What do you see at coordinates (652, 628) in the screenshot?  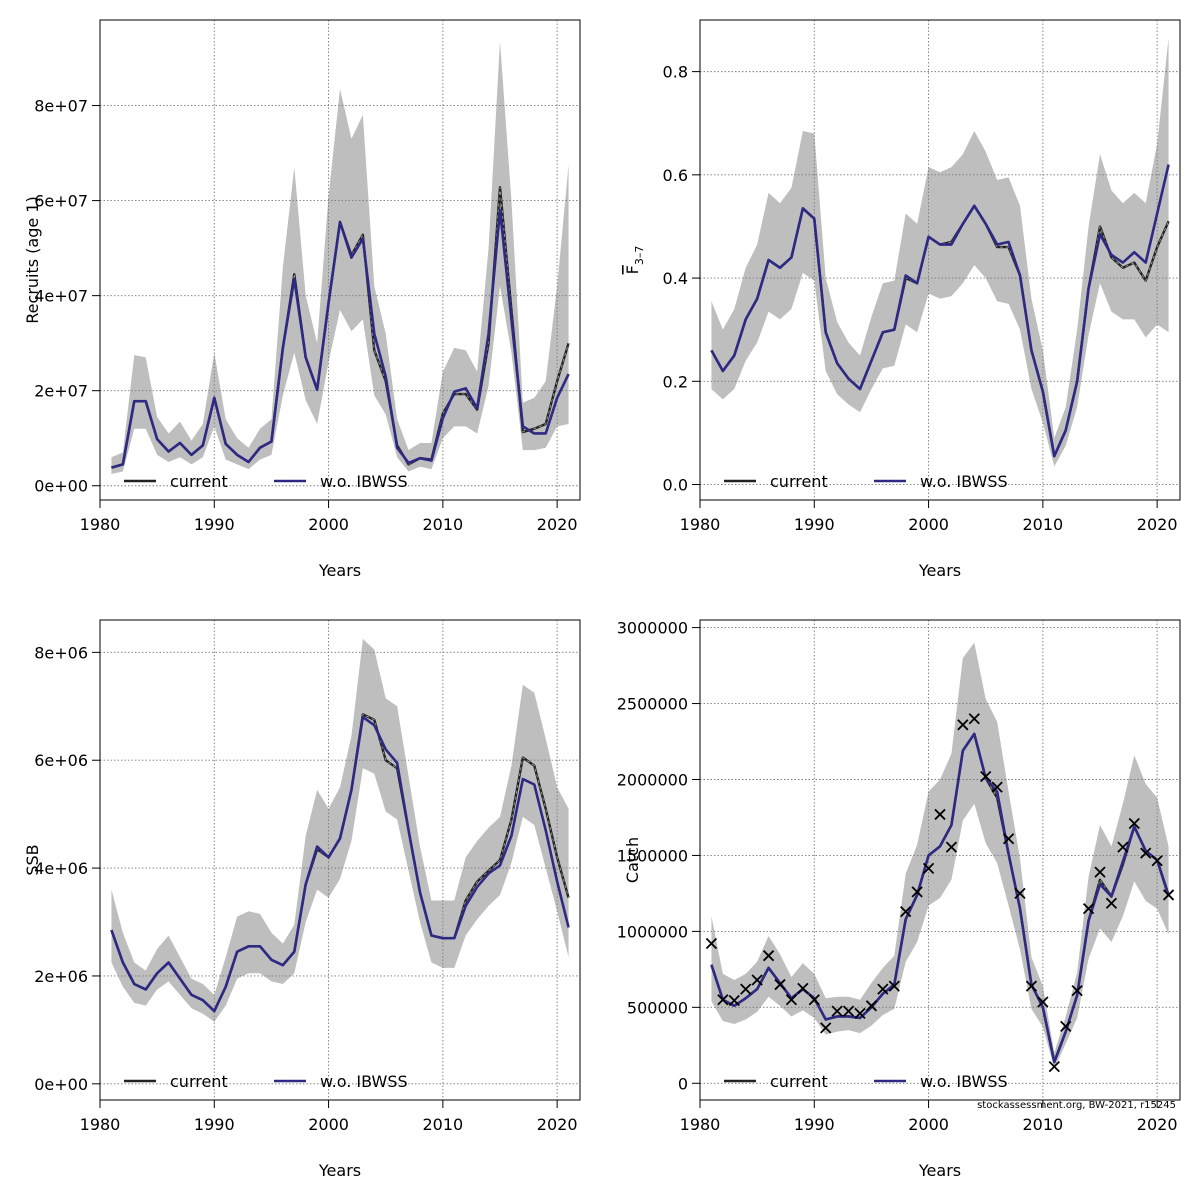 I see `y-tick-label: 3000000` at bounding box center [652, 628].